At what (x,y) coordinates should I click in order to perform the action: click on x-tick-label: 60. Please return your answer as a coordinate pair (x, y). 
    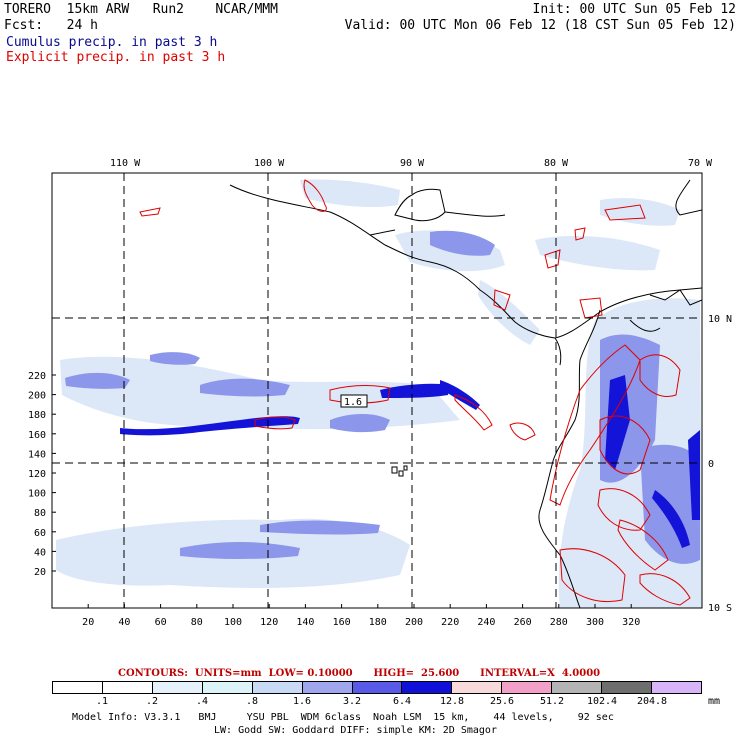
    Looking at the image, I should click on (161, 622).